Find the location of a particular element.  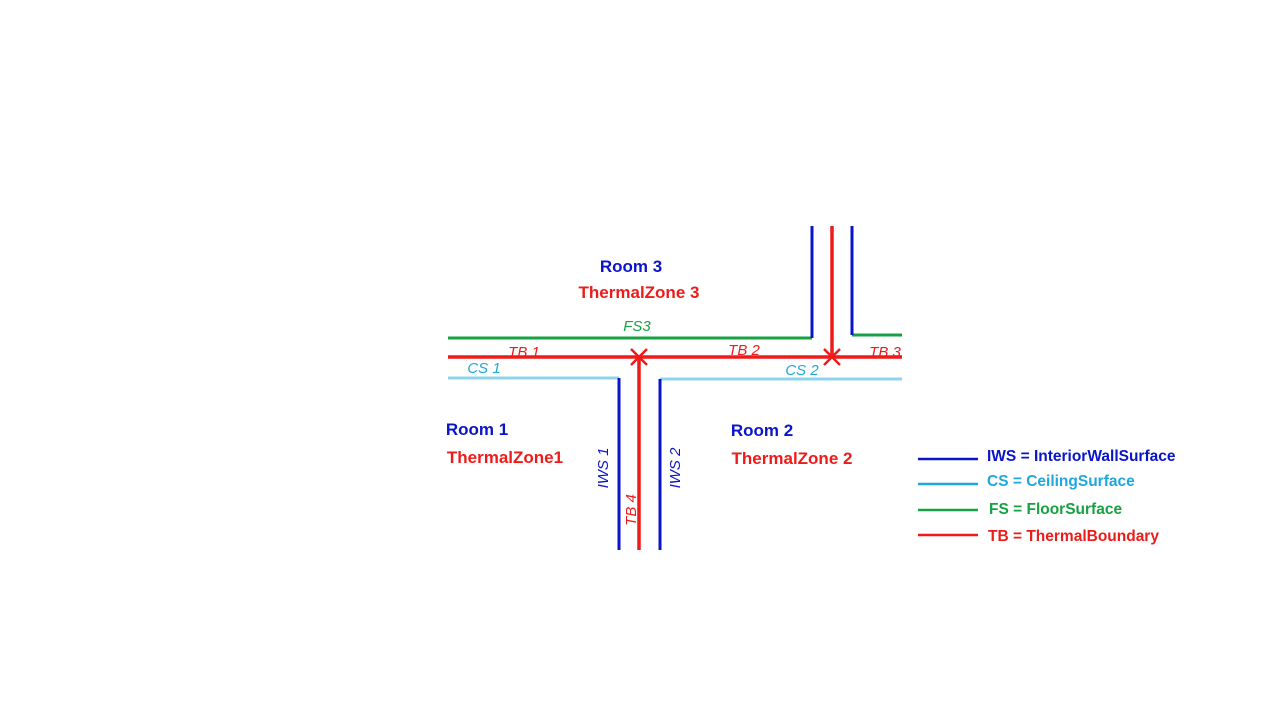

legend-text-tb: TB = ThermalBoundary is located at coordinates (1073, 536).